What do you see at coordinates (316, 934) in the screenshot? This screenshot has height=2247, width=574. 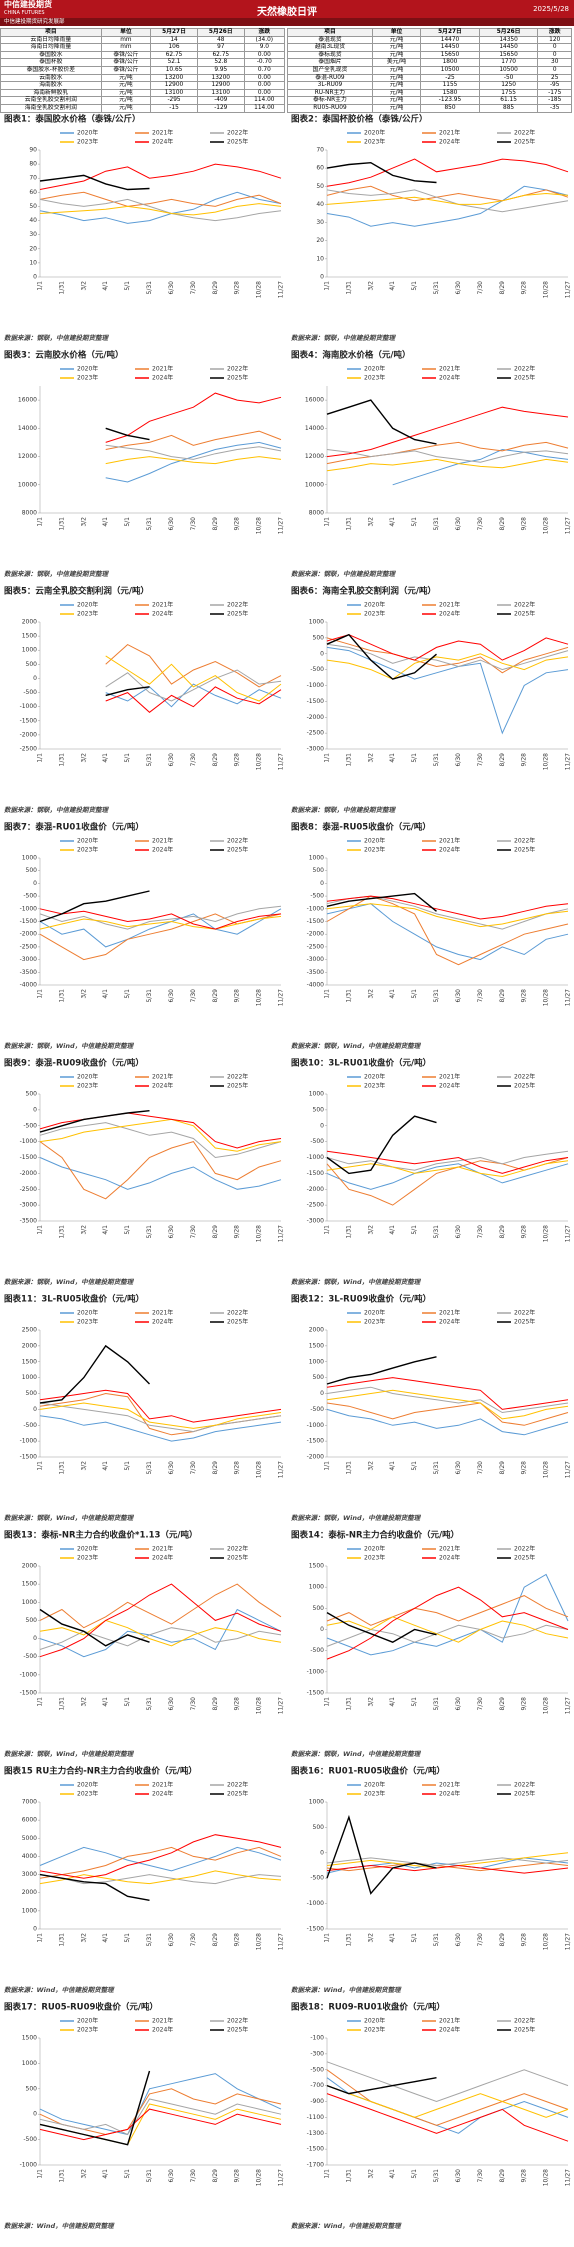 I see `y-tick-label: -2000` at bounding box center [316, 934].